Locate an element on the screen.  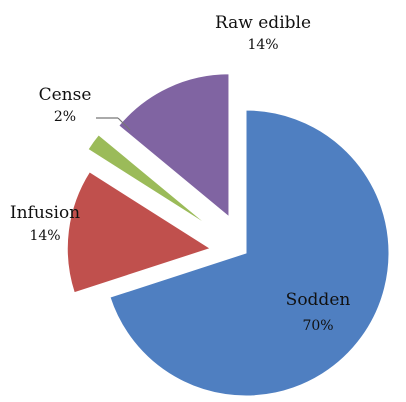
slice-label-sodden: Sodden is located at coordinates (318, 300).